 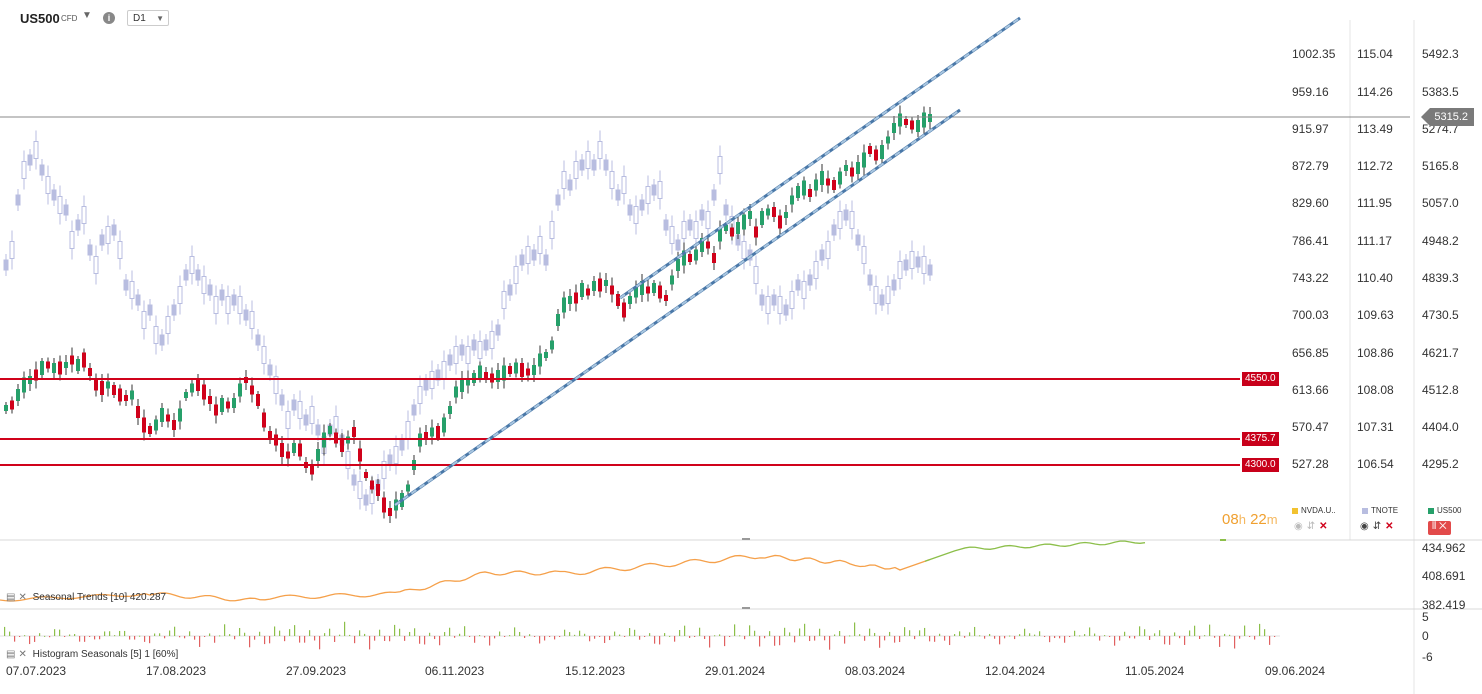 I want to click on x-axis-tick: 09.06.2024, so click(x=1295, y=671).